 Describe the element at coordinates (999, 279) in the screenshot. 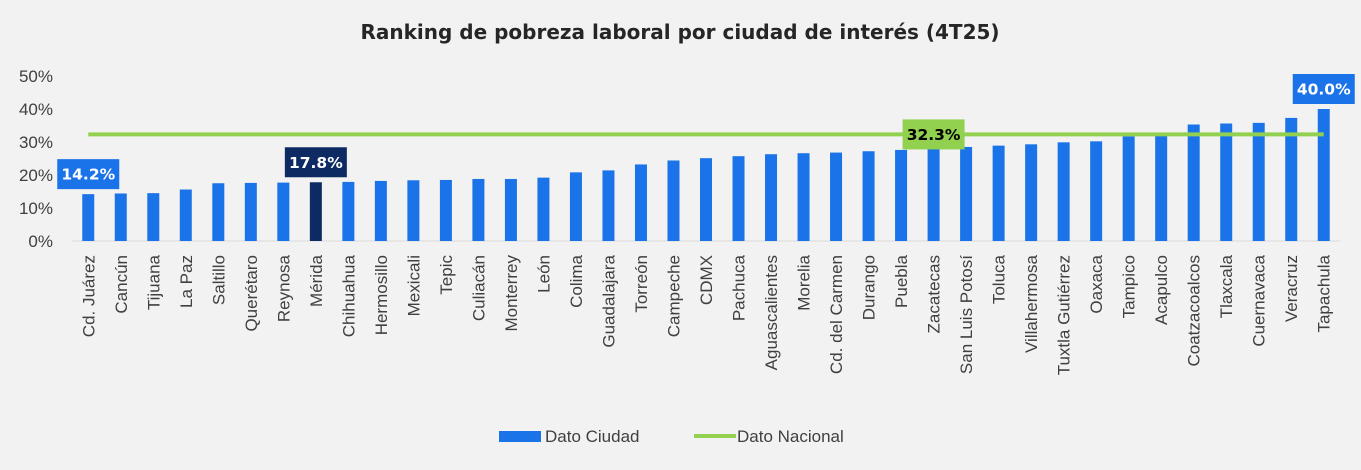

I see `x-tick-label-toluca: Toluca` at that location.